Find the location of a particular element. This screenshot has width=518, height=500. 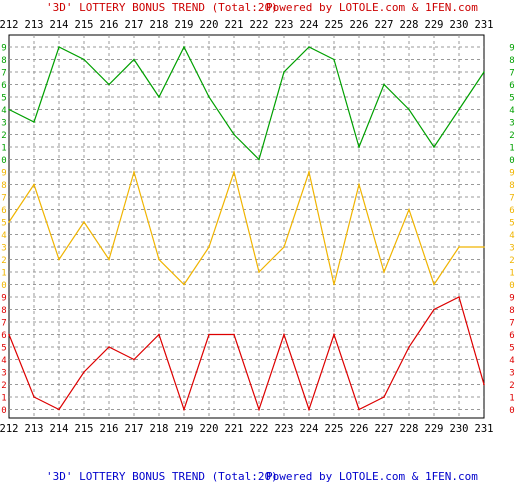

x-tick-bottom: 218 is located at coordinates (159, 429).